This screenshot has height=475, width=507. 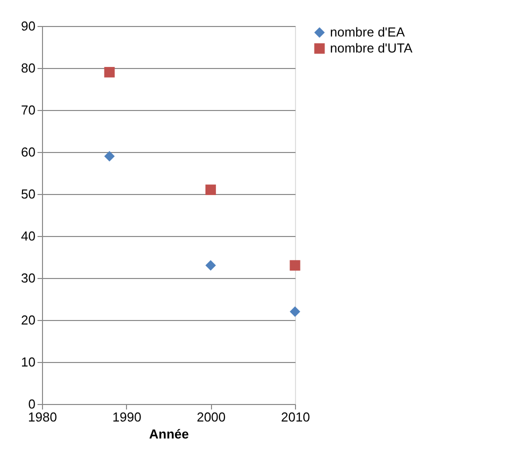 I want to click on y-tick-label: 70, so click(x=28, y=110).